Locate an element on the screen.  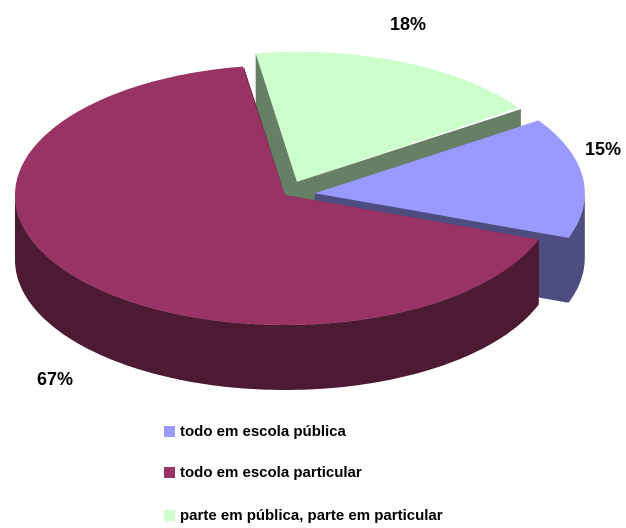
data-label: 67% is located at coordinates (55, 379).